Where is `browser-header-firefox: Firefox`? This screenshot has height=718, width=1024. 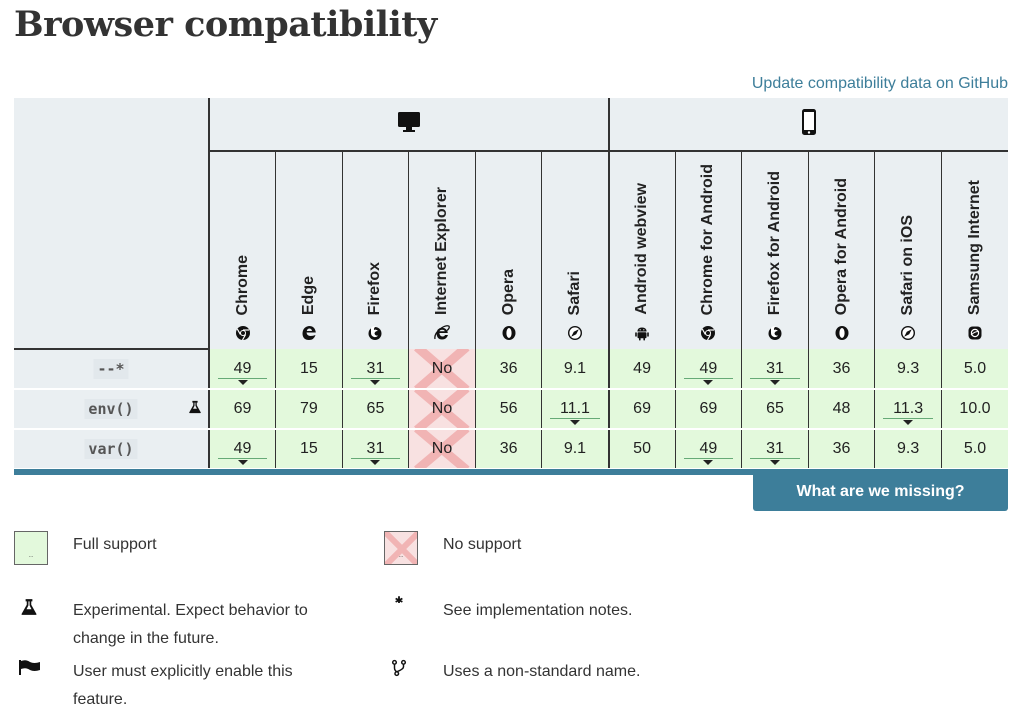
browser-header-firefox: Firefox is located at coordinates (375, 250).